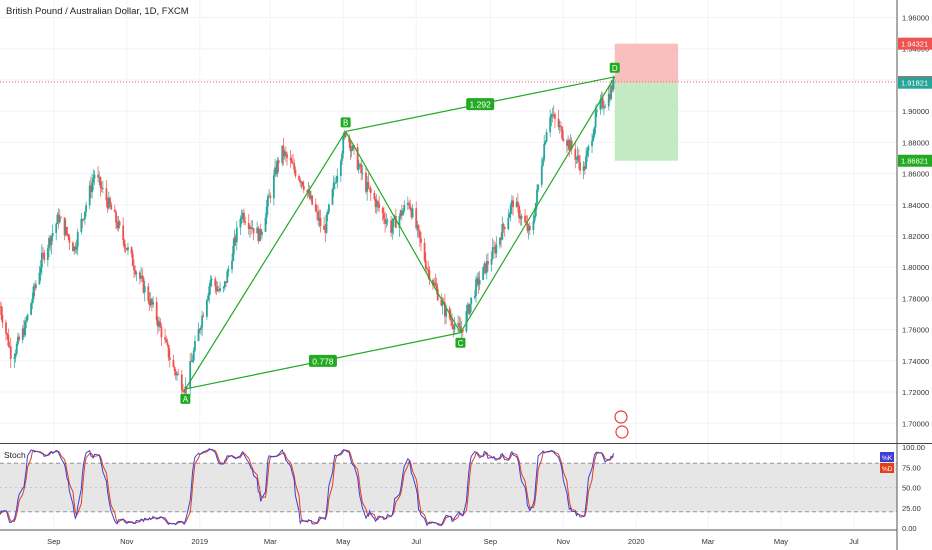 The height and width of the screenshot is (550, 932). Describe the element at coordinates (911, 467) in the screenshot. I see `stoch-tick-label: 75.00` at that location.